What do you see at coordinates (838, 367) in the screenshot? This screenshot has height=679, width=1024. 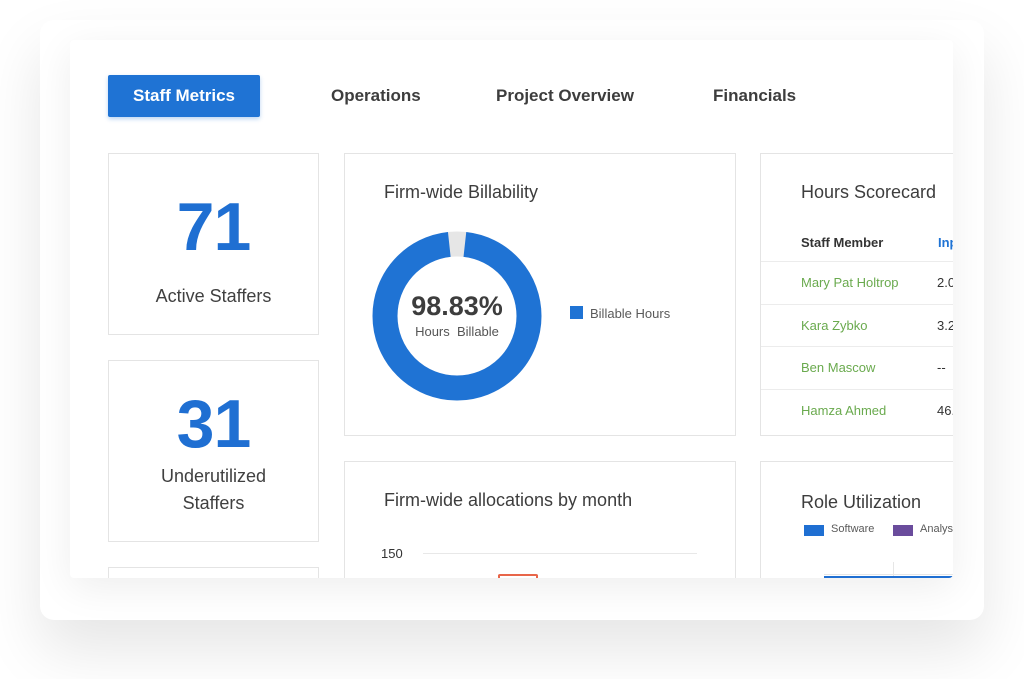 I see `staff-name-link: Ben Mascow` at bounding box center [838, 367].